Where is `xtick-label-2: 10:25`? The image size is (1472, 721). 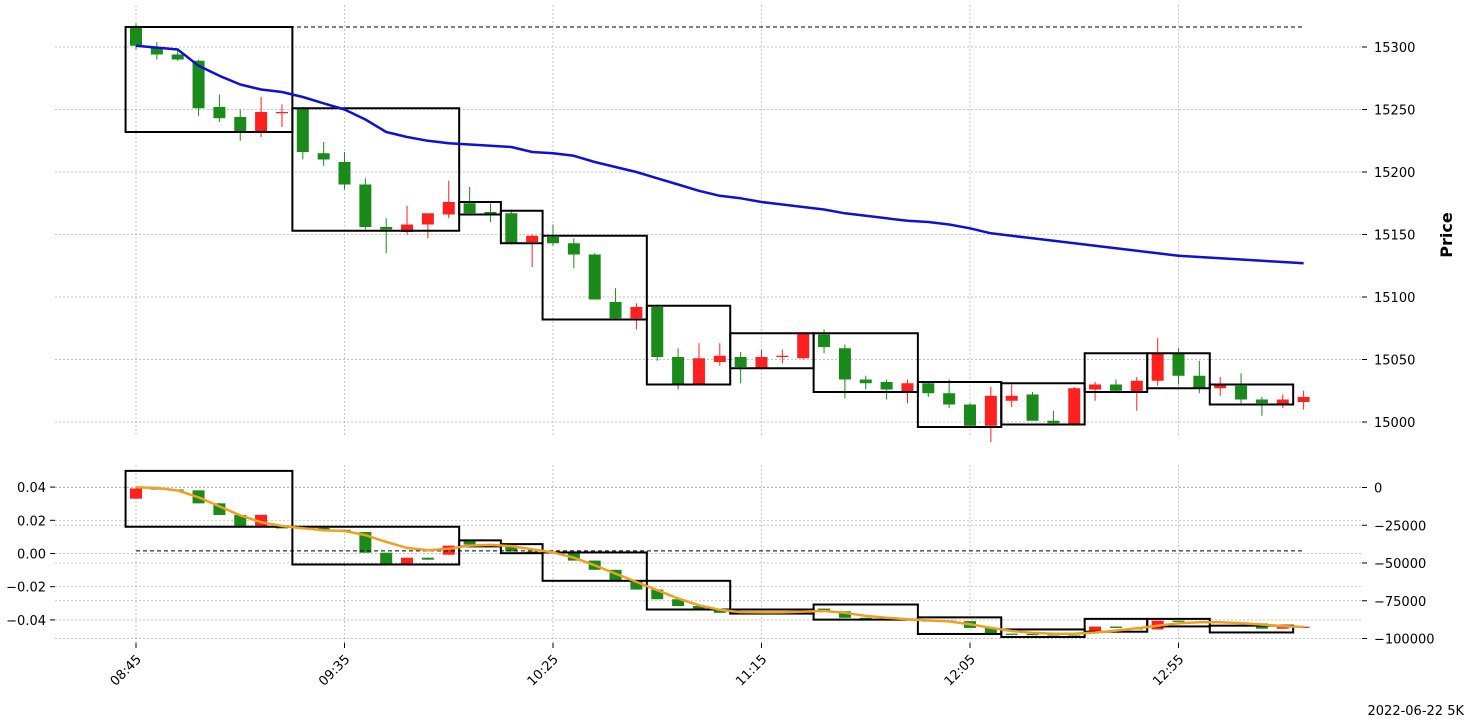 xtick-label-2: 10:25 is located at coordinates (543, 670).